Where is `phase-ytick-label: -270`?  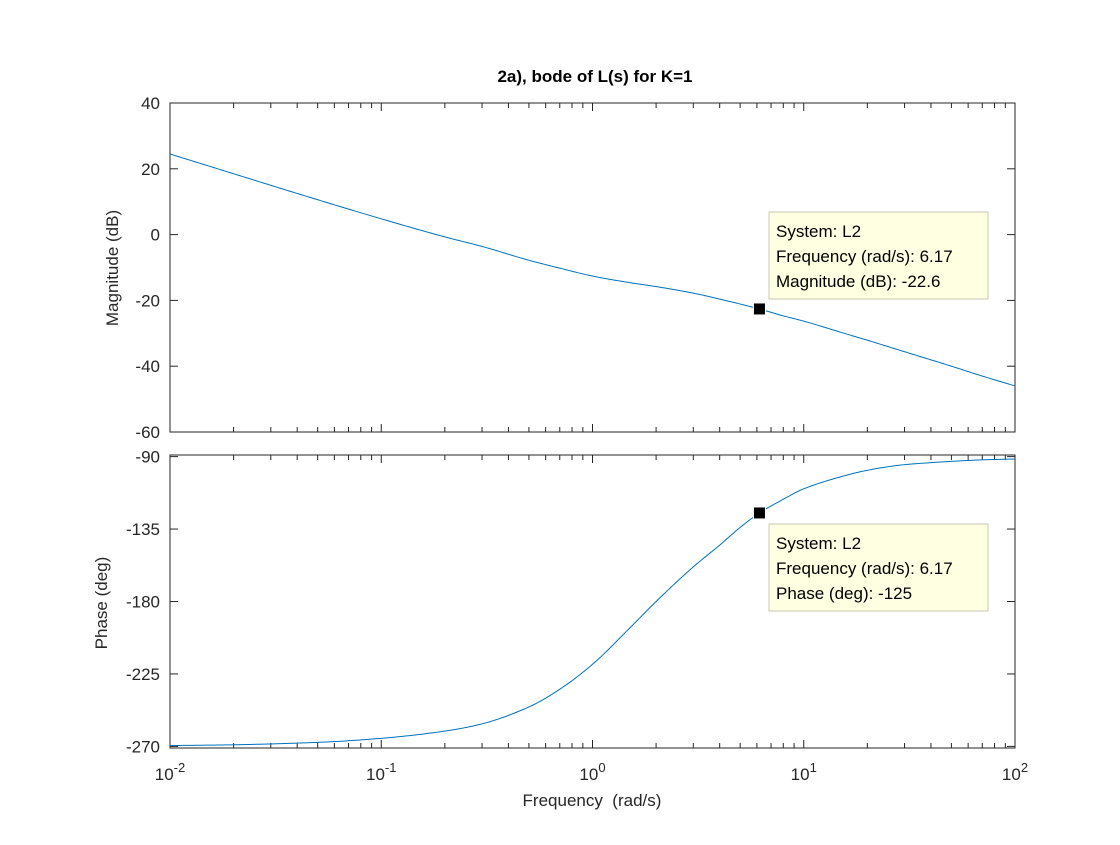 phase-ytick-label: -270 is located at coordinates (143, 746).